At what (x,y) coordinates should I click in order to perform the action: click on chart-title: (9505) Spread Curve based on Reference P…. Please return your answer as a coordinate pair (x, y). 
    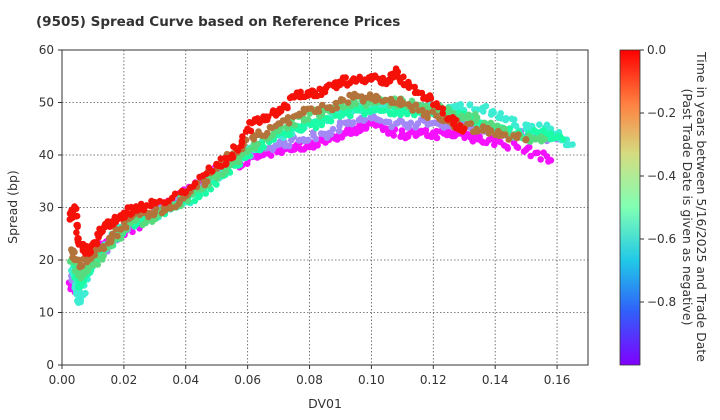
    Looking at the image, I should click on (218, 22).